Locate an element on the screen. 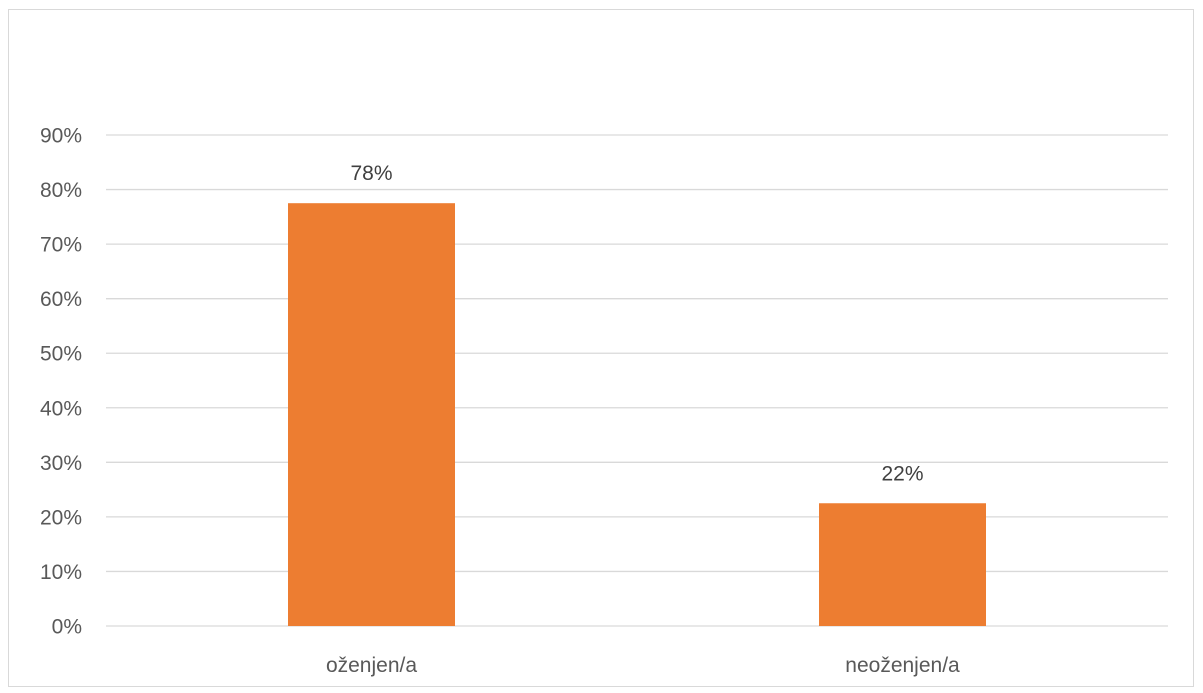  y-tick-label: 60% is located at coordinates (61, 299).